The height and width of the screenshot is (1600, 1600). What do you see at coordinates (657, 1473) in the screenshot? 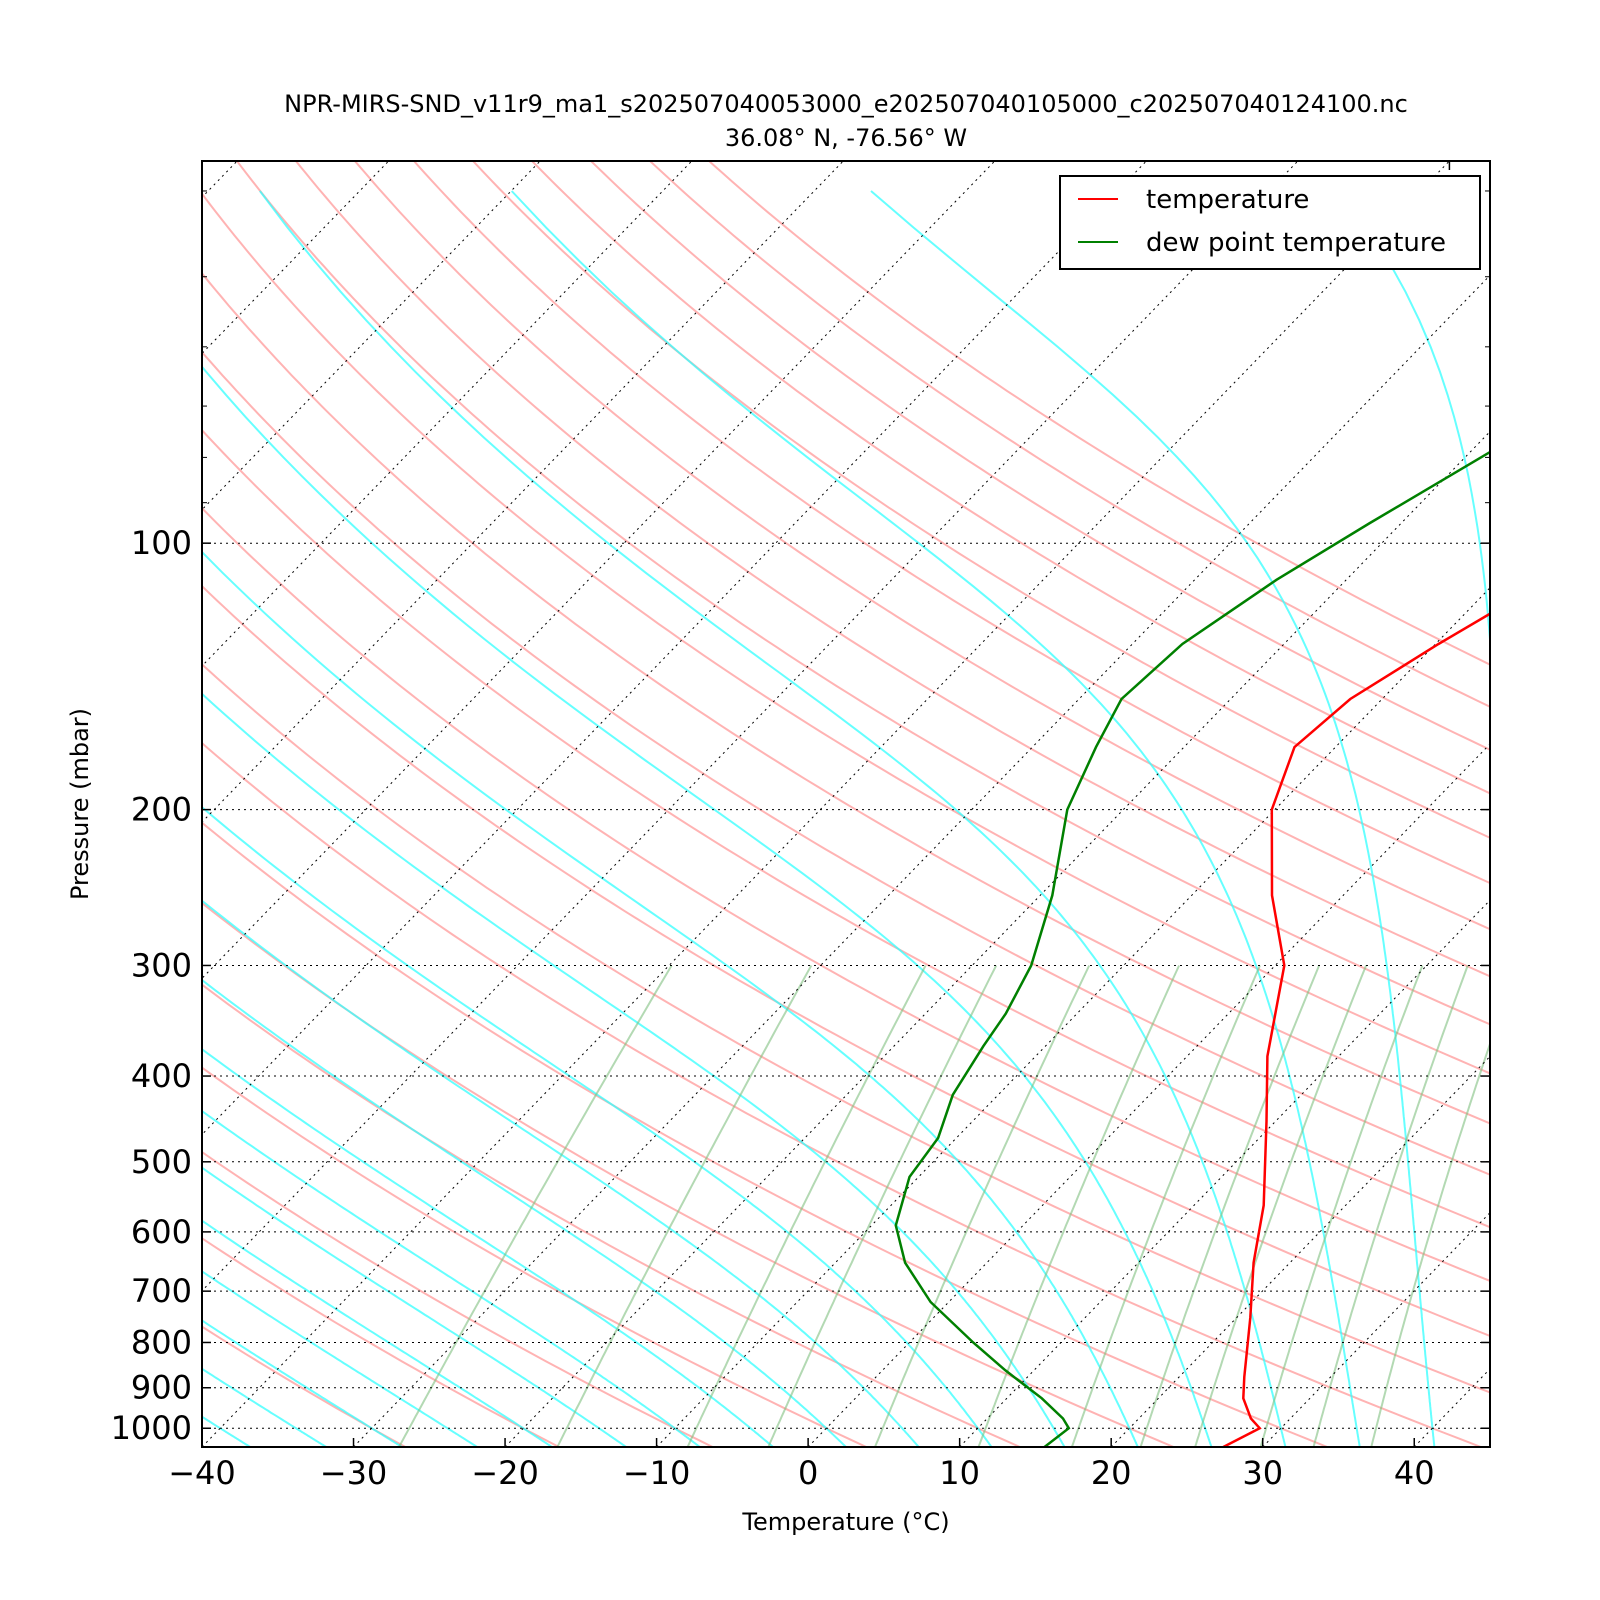
I see `x-tick-label: −10` at bounding box center [657, 1473].